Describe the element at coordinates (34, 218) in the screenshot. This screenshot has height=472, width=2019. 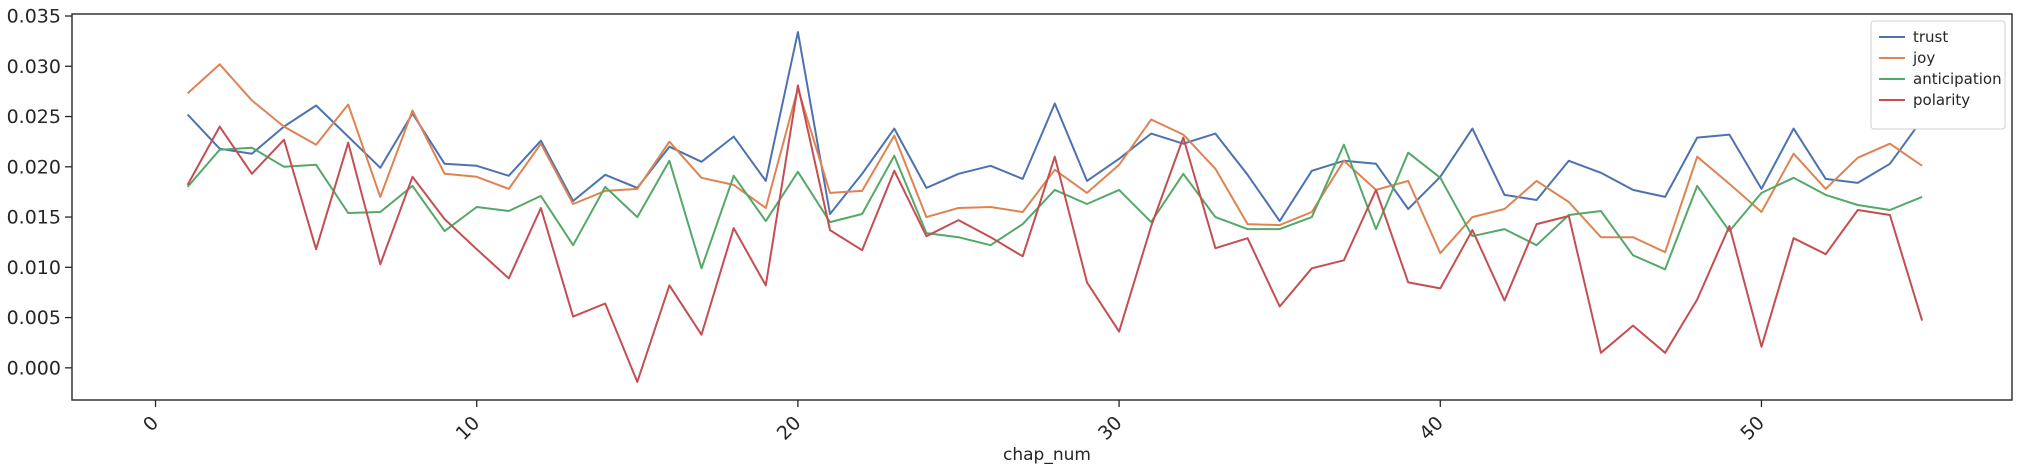
I see `y-tick-label: 0.015` at that location.